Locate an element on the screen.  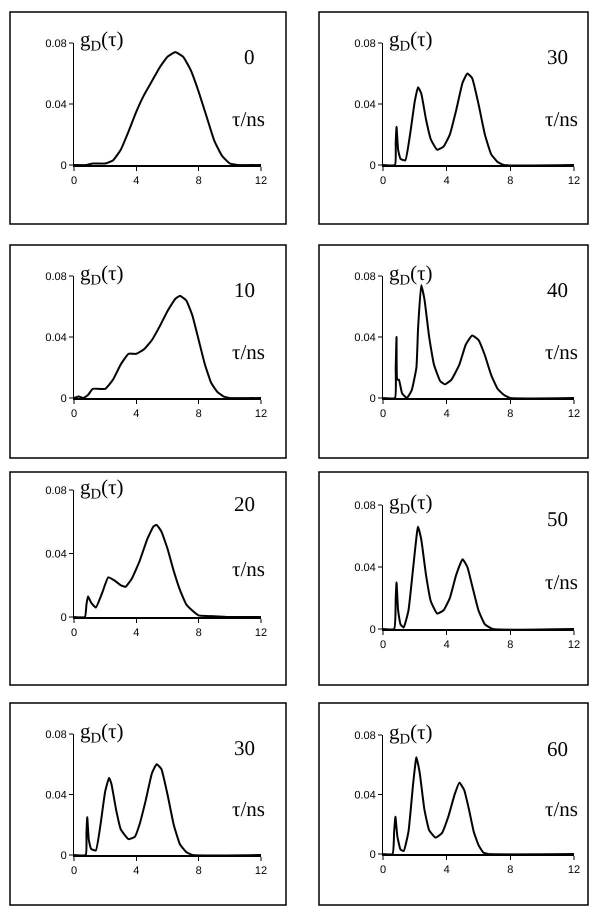
annotation: 60 is located at coordinates (557, 749).